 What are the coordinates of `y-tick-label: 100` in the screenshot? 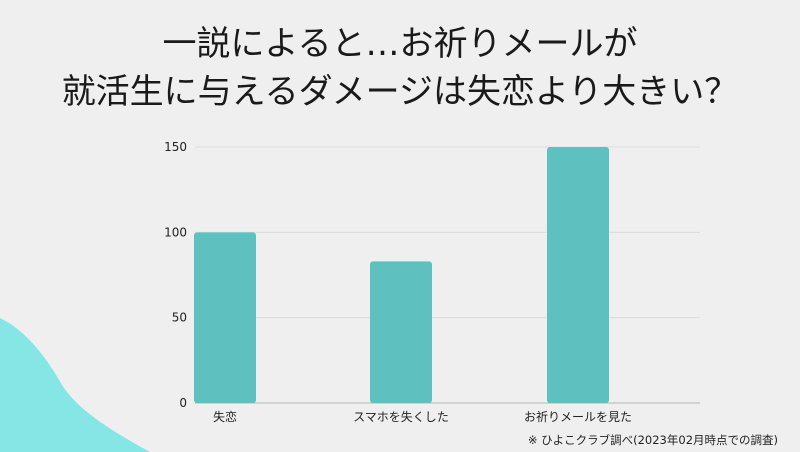 It's located at (175, 232).